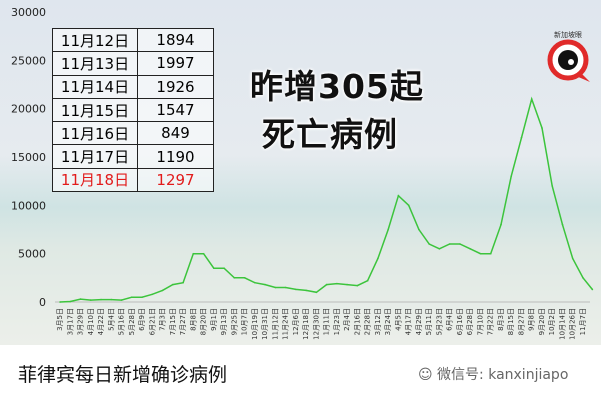 The height and width of the screenshot is (405, 601). I want to click on row-value: 1926, so click(175, 86).